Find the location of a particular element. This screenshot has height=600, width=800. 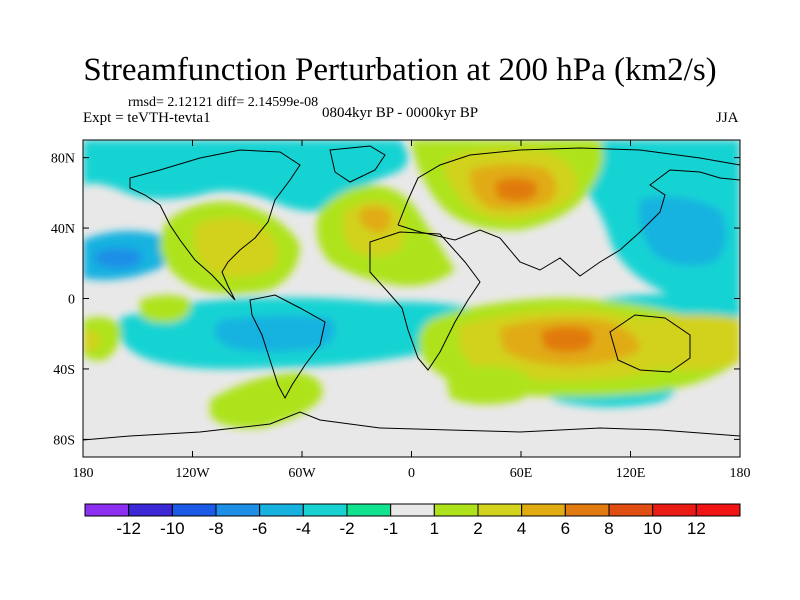

stats-label: rmsd= 2.12121 diff= 2.14599e-08 is located at coordinates (223, 102).